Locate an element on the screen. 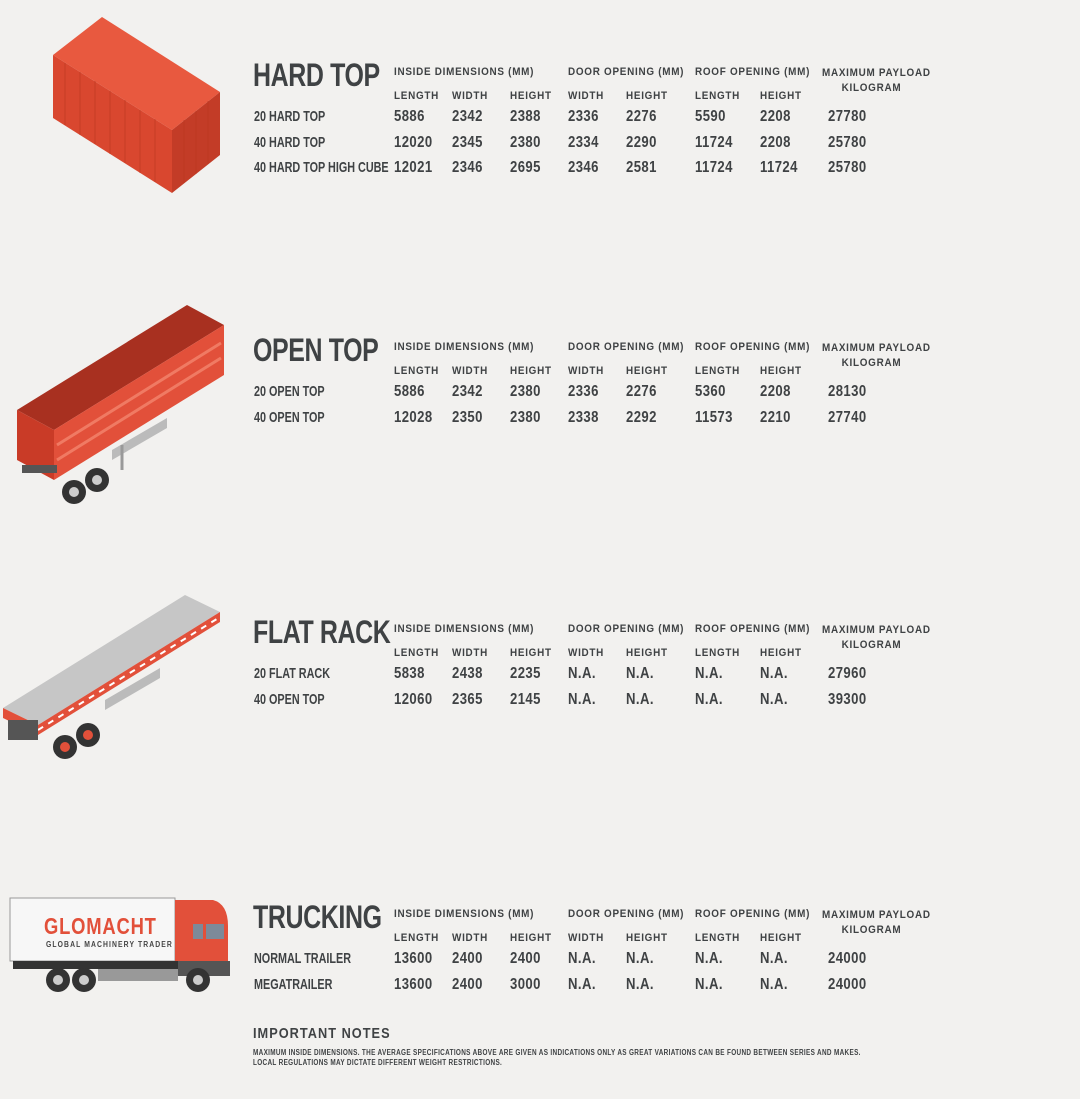 This screenshot has height=1099, width=1080. door-opening-header: DOOR OPENING (MM) is located at coordinates (626, 347).